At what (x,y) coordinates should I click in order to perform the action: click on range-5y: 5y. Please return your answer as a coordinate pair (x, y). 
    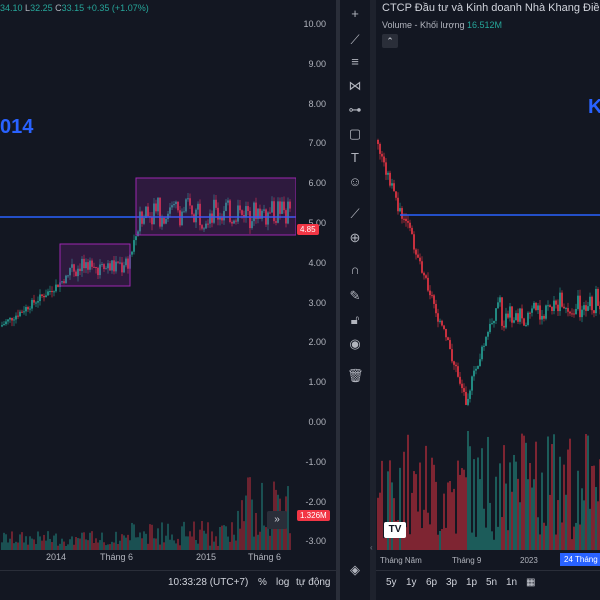
    Looking at the image, I should click on (391, 582).